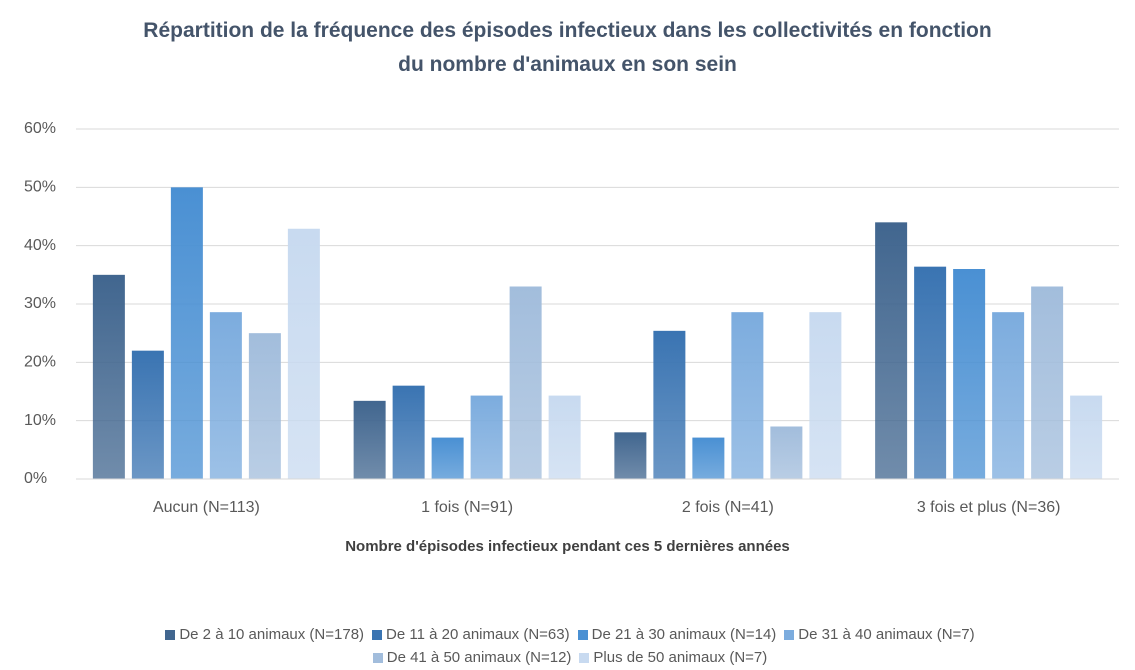 This screenshot has height=670, width=1135. What do you see at coordinates (989, 507) in the screenshot?
I see `x-tick-label: 3 fois et plus (N=36)` at bounding box center [989, 507].